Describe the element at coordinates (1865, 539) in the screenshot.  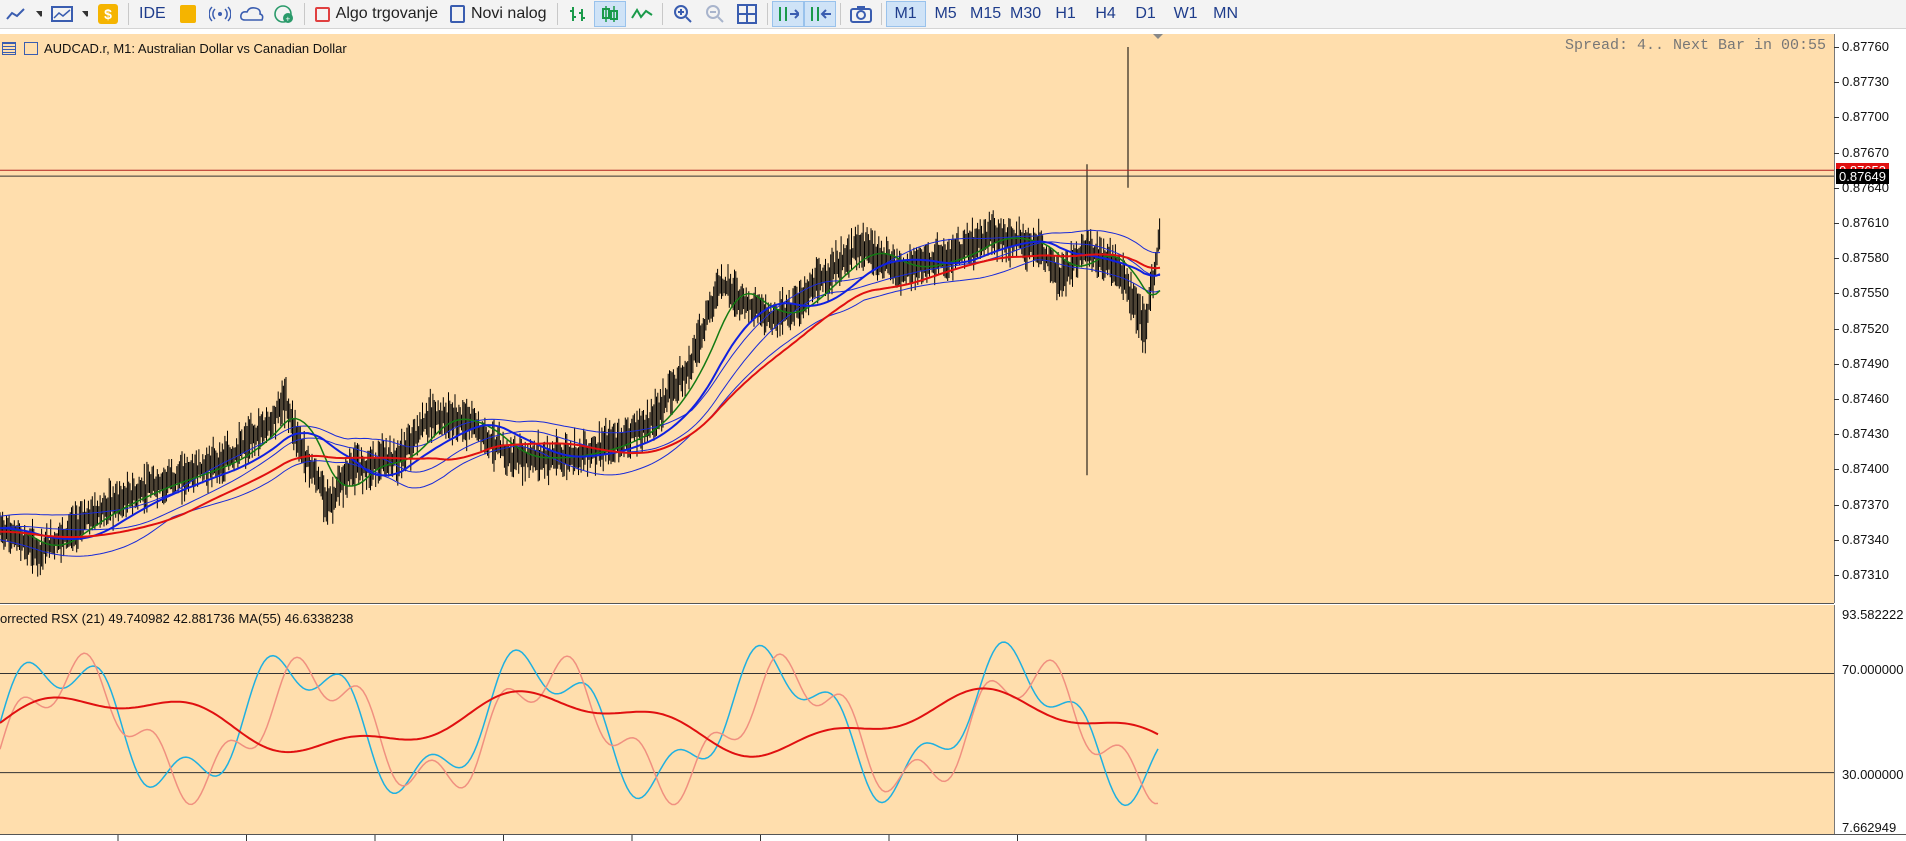
I see `price-label: 0.87340` at that location.